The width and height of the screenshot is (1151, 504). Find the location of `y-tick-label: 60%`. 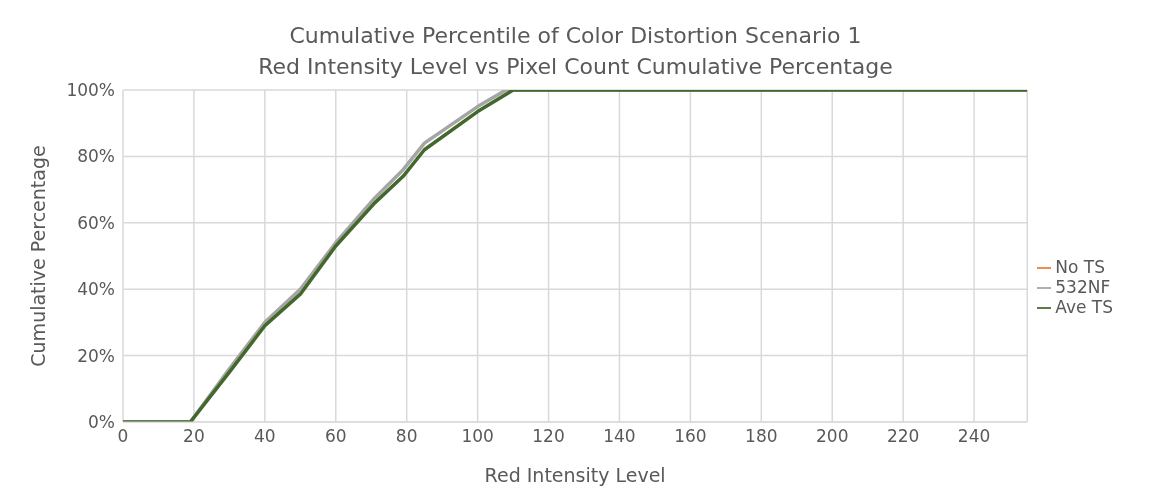

y-tick-label: 60% is located at coordinates (96, 222).